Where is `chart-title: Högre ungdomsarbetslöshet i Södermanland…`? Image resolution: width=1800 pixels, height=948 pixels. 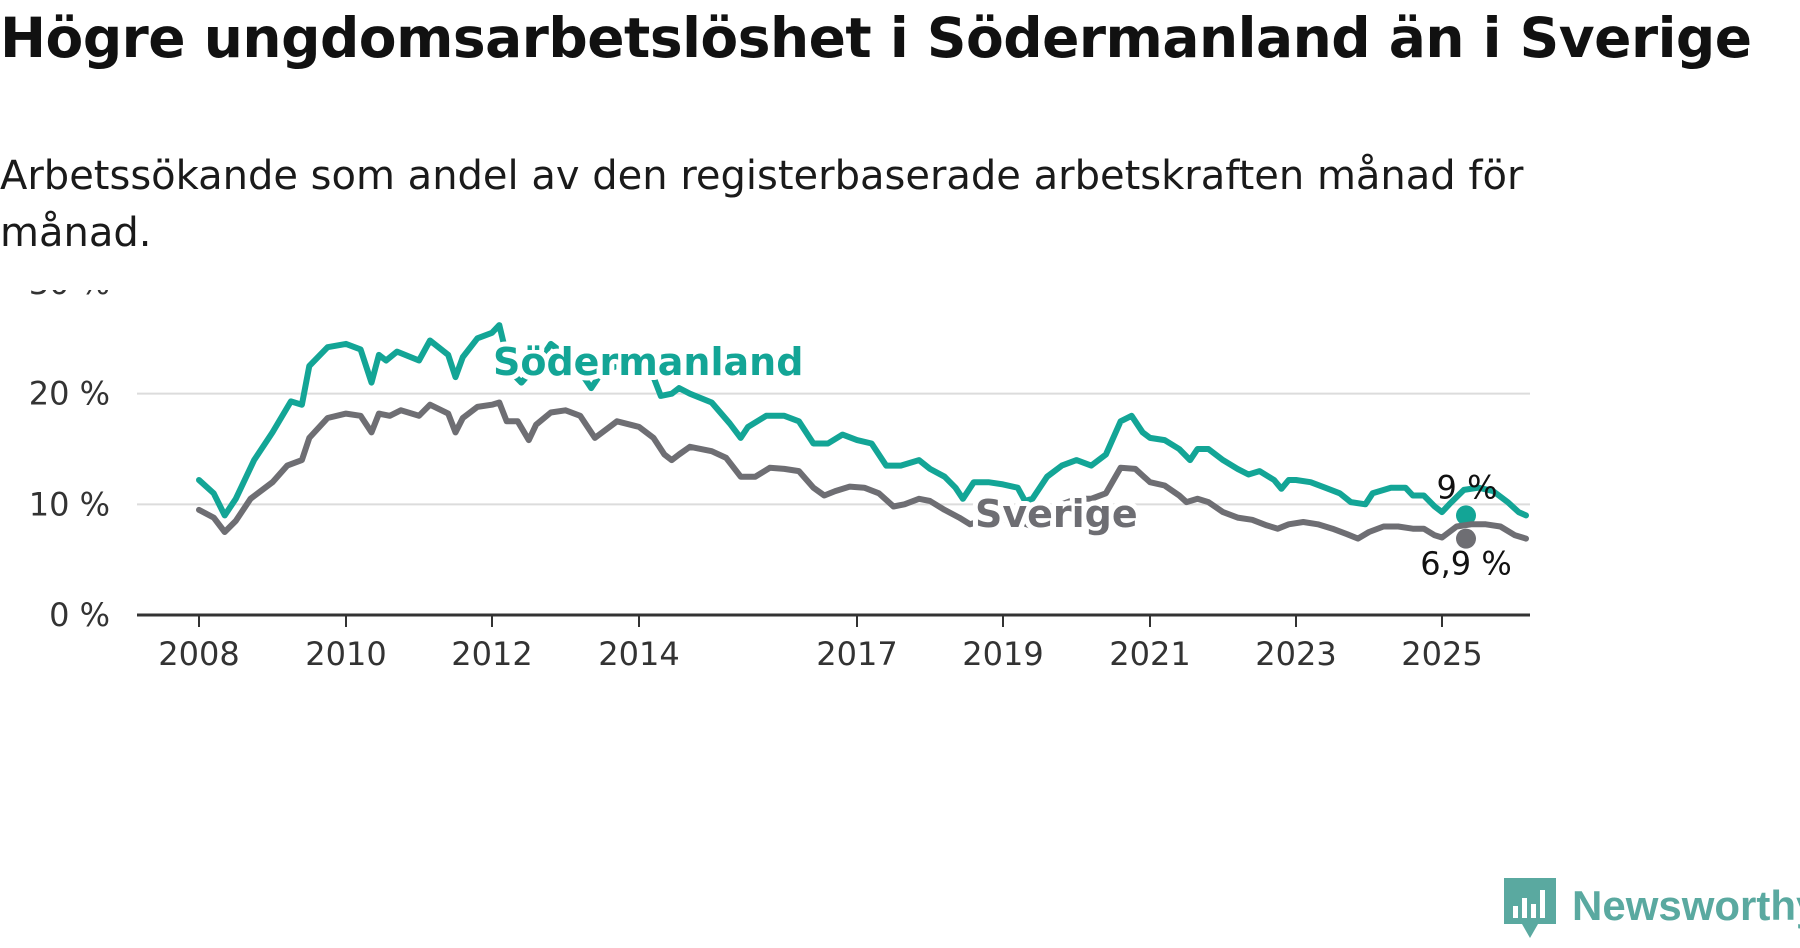 chart-title: Högre ungdomsarbetslöshet i Södermanland… is located at coordinates (876, 38).